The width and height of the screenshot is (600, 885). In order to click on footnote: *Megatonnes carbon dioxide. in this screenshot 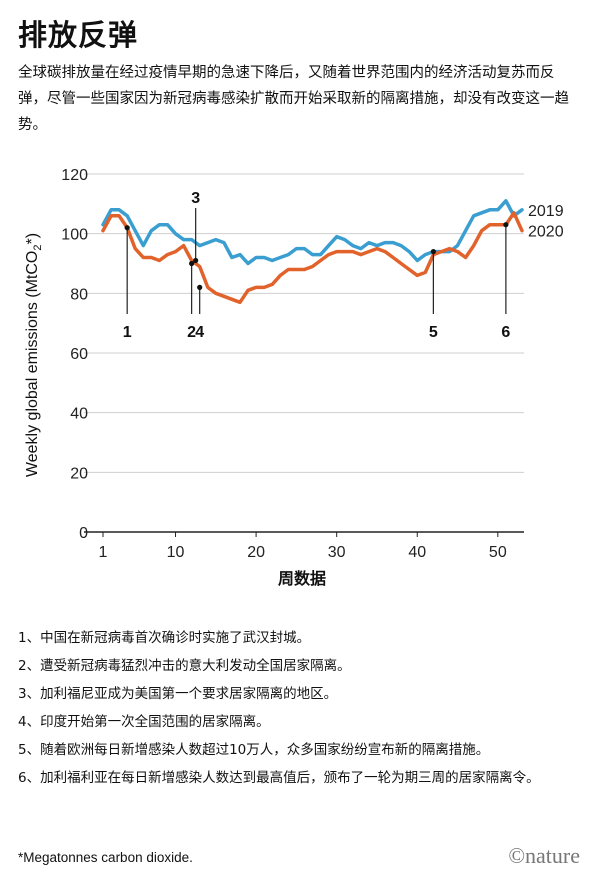, I will do `click(105, 857)`.